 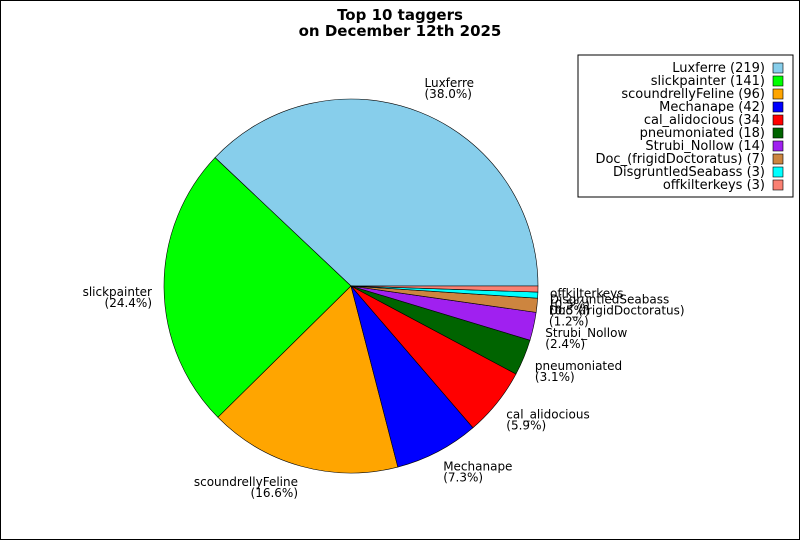 What do you see at coordinates (578, 366) in the screenshot?
I see `slice-label-pneumoniated: pneumoniated` at bounding box center [578, 366].